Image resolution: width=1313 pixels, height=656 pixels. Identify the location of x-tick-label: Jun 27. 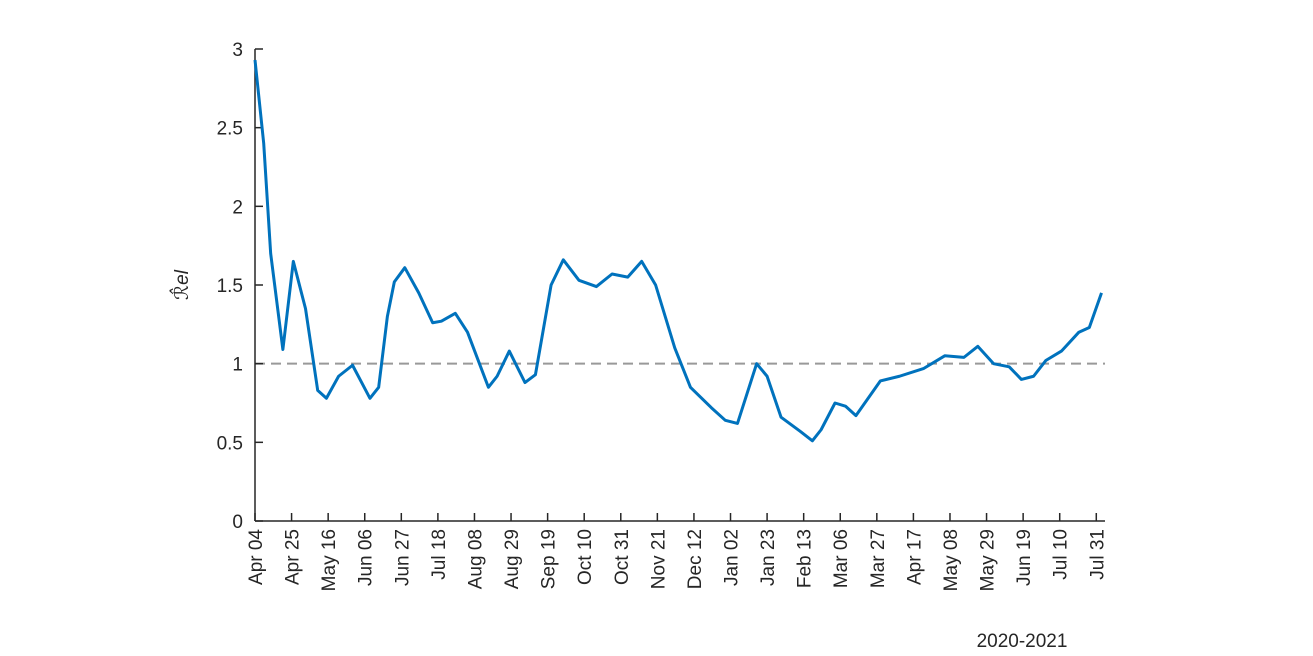
(402, 557).